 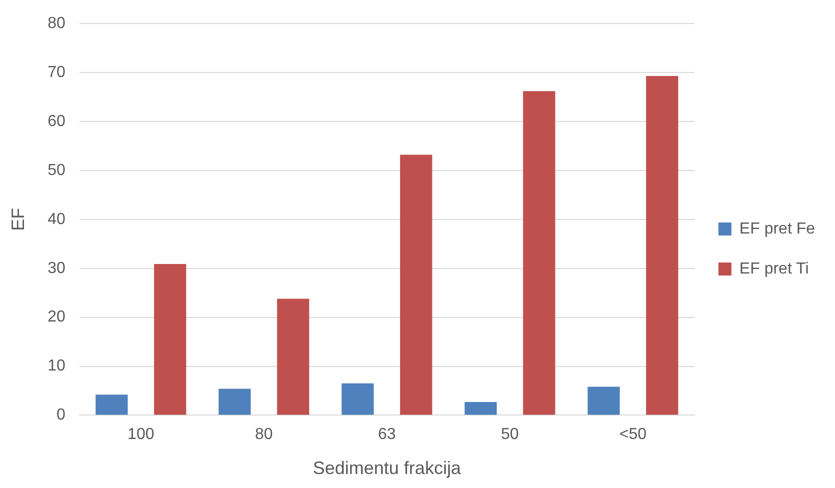 What do you see at coordinates (18, 219) in the screenshot?
I see `y-axis-title: EF` at bounding box center [18, 219].